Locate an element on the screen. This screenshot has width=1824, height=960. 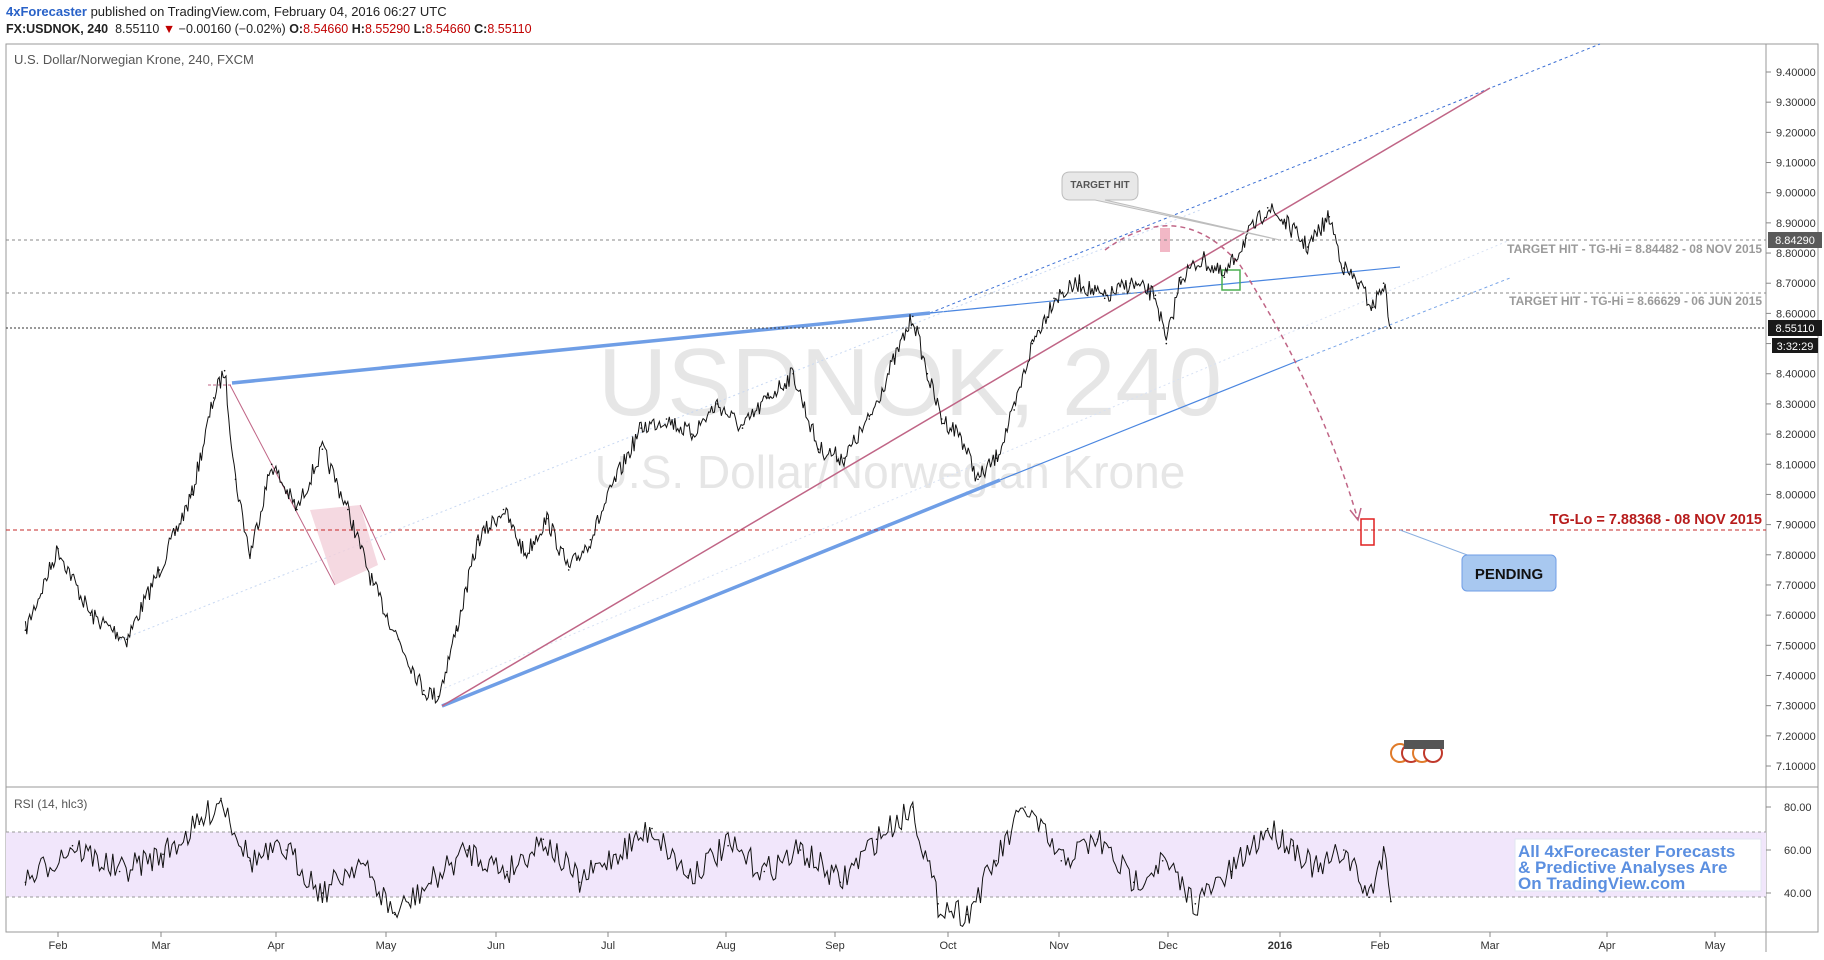
author-link: 4xForecaster is located at coordinates (46, 11).